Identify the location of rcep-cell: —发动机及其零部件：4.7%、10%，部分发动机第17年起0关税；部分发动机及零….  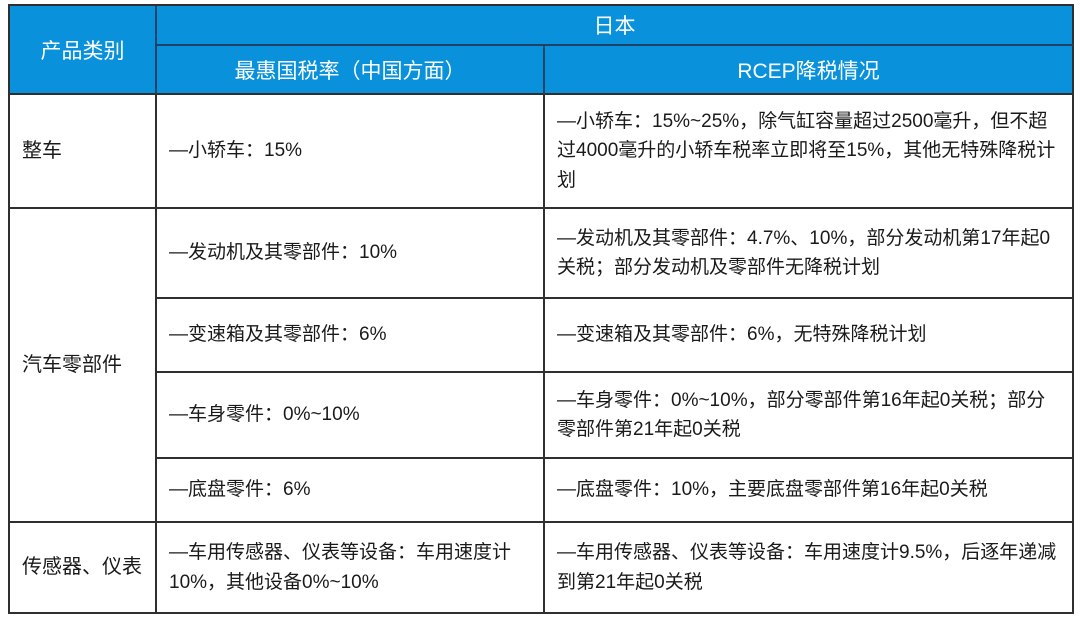
(809, 254).